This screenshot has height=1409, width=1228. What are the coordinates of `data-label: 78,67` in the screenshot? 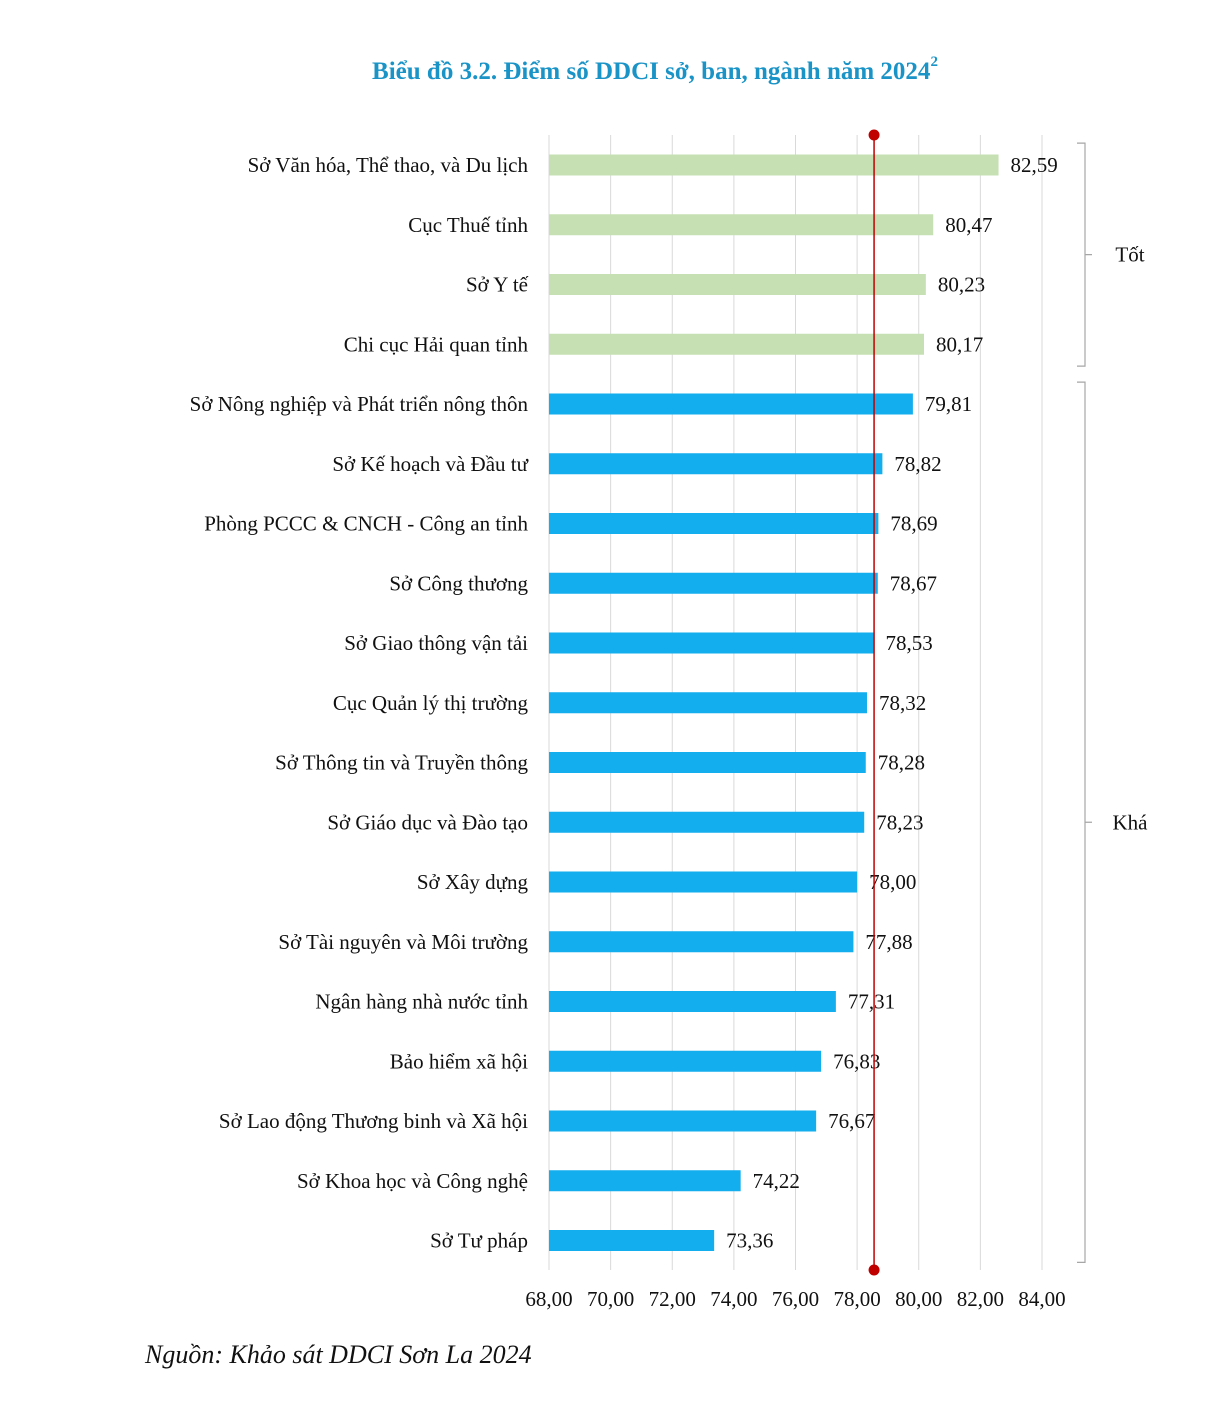 It's located at (913, 583).